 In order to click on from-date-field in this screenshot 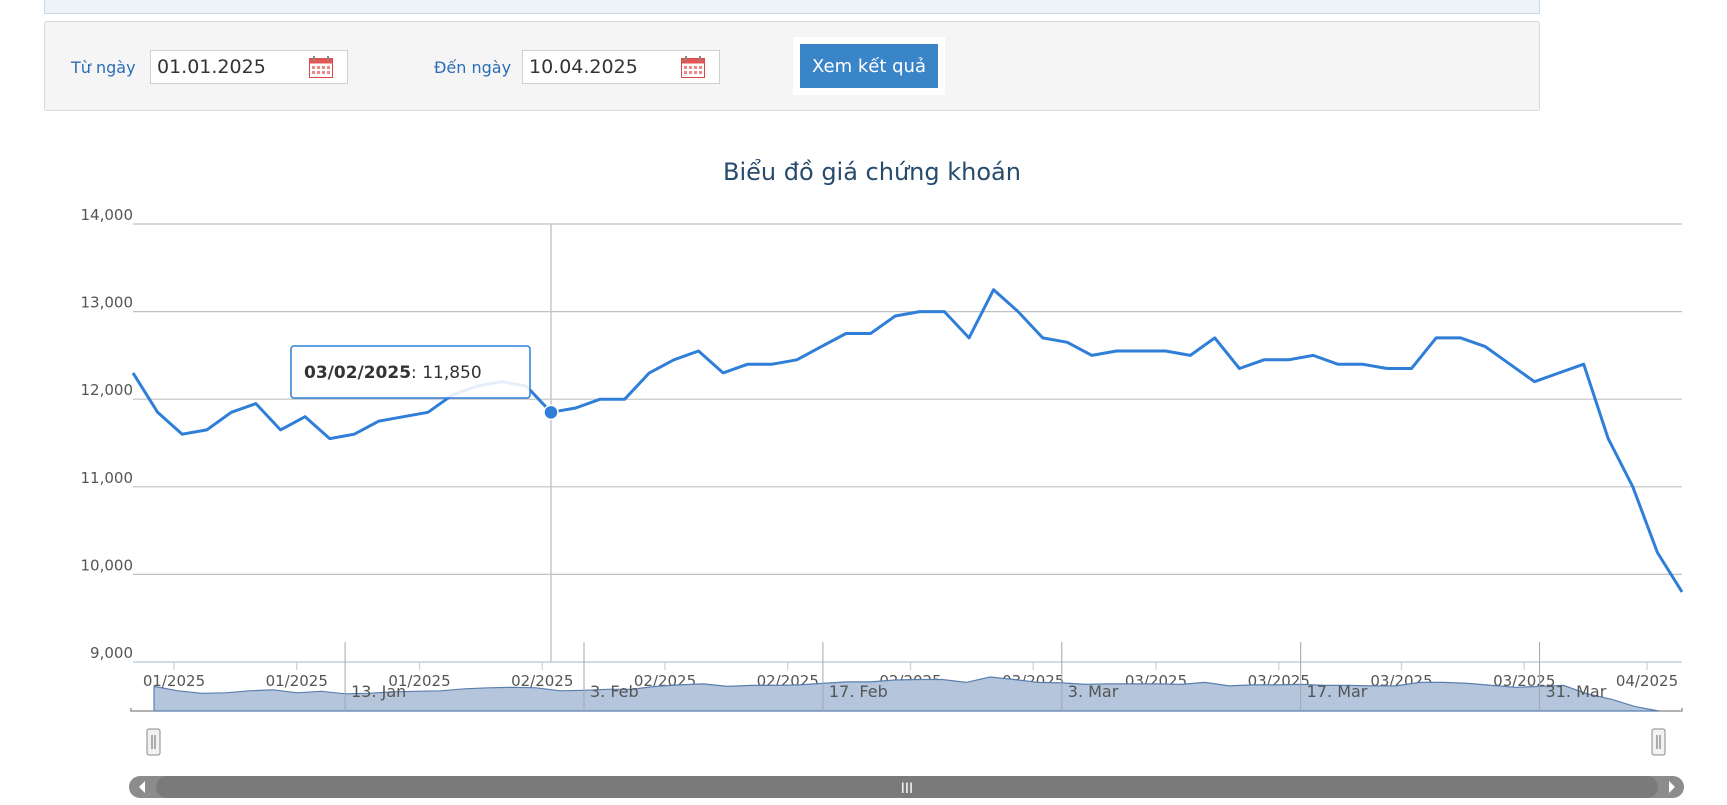, I will do `click(249, 67)`.